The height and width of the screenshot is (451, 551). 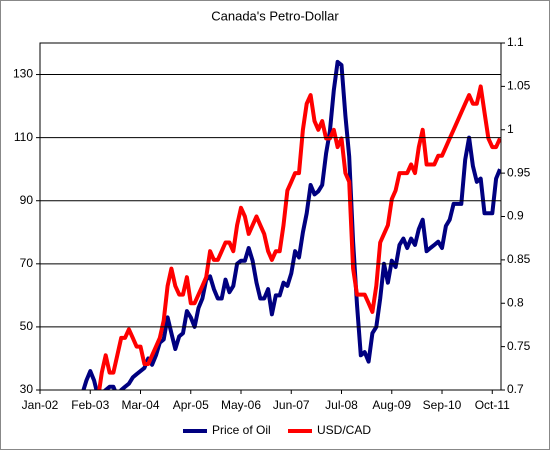 I want to click on x-tick-label: Aug-09, so click(x=391, y=405).